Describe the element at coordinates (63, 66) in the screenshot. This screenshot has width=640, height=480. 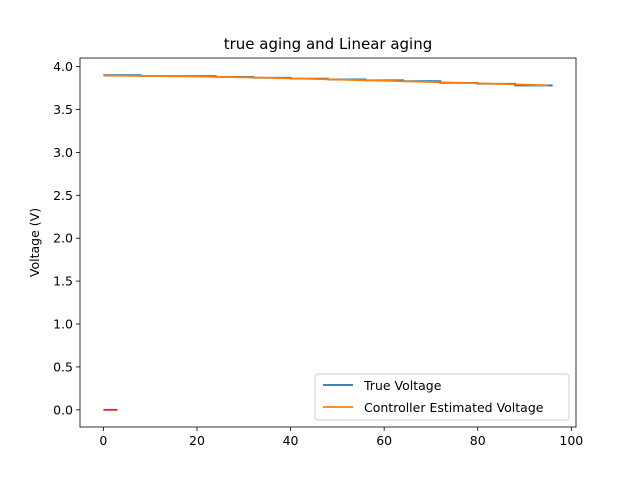
I see `y-tick-label: 4.0` at that location.